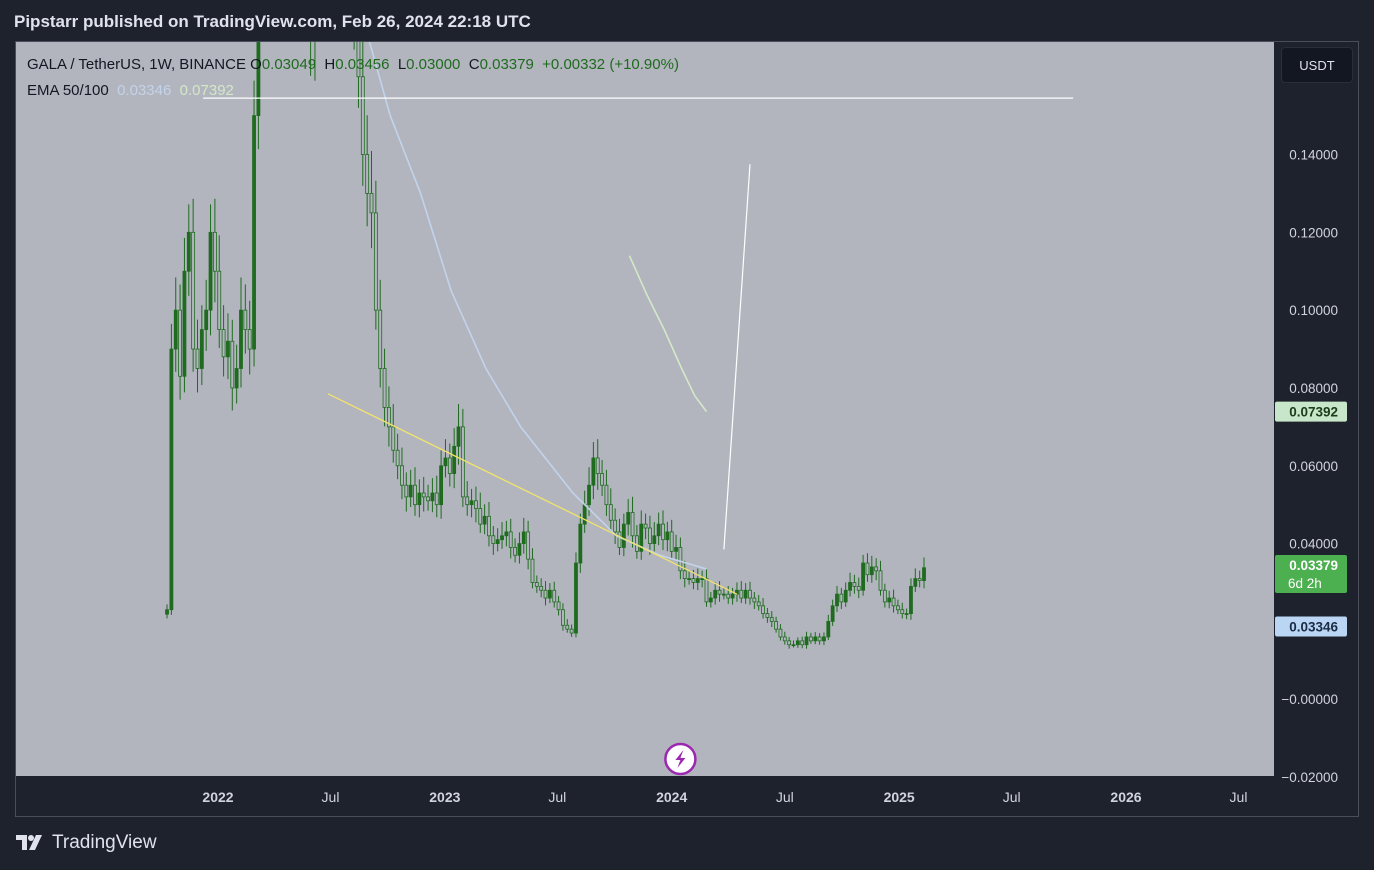  Describe the element at coordinates (737, 357) in the screenshot. I see `projection-line` at that location.